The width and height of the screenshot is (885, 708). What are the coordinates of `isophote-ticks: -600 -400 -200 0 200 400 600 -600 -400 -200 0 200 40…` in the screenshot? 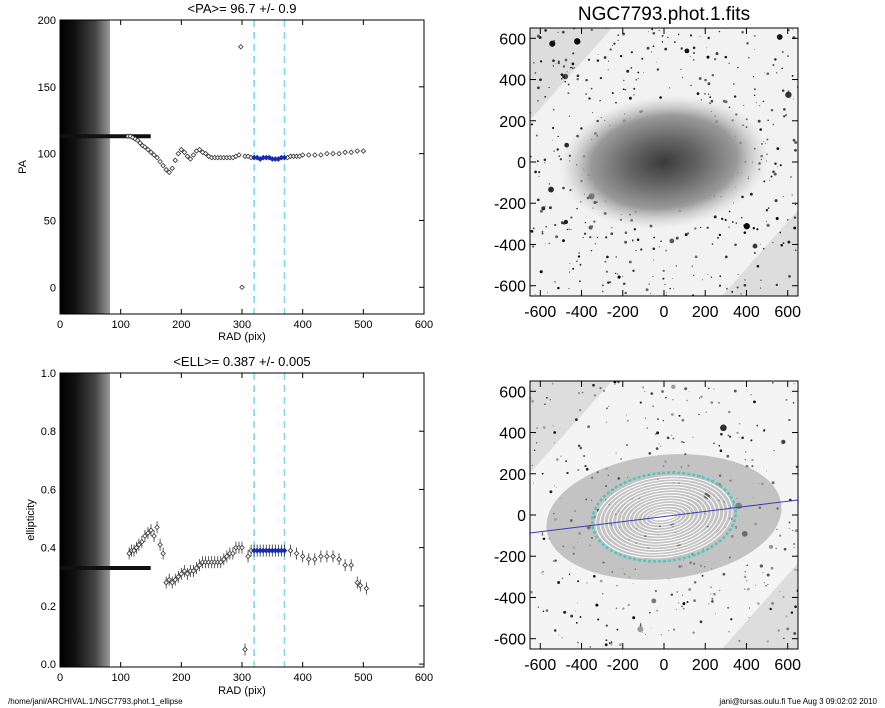 It's located at (647, 527).